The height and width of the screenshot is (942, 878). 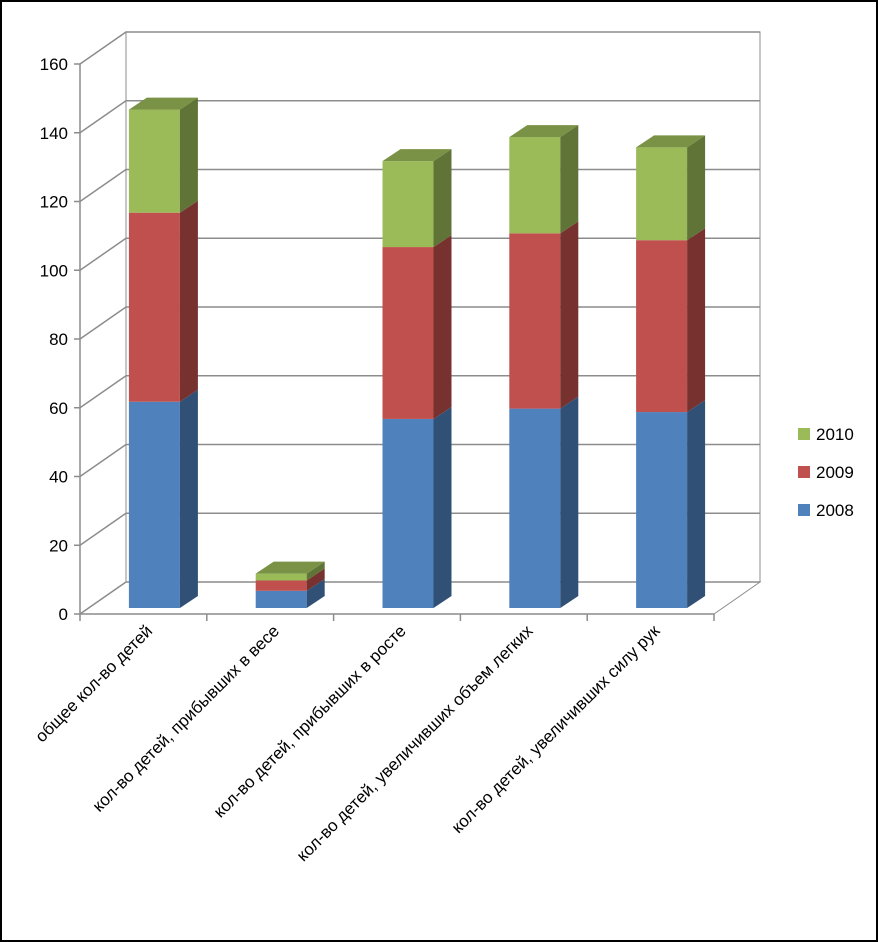 I want to click on y-tick-label: 20, so click(x=58, y=545).